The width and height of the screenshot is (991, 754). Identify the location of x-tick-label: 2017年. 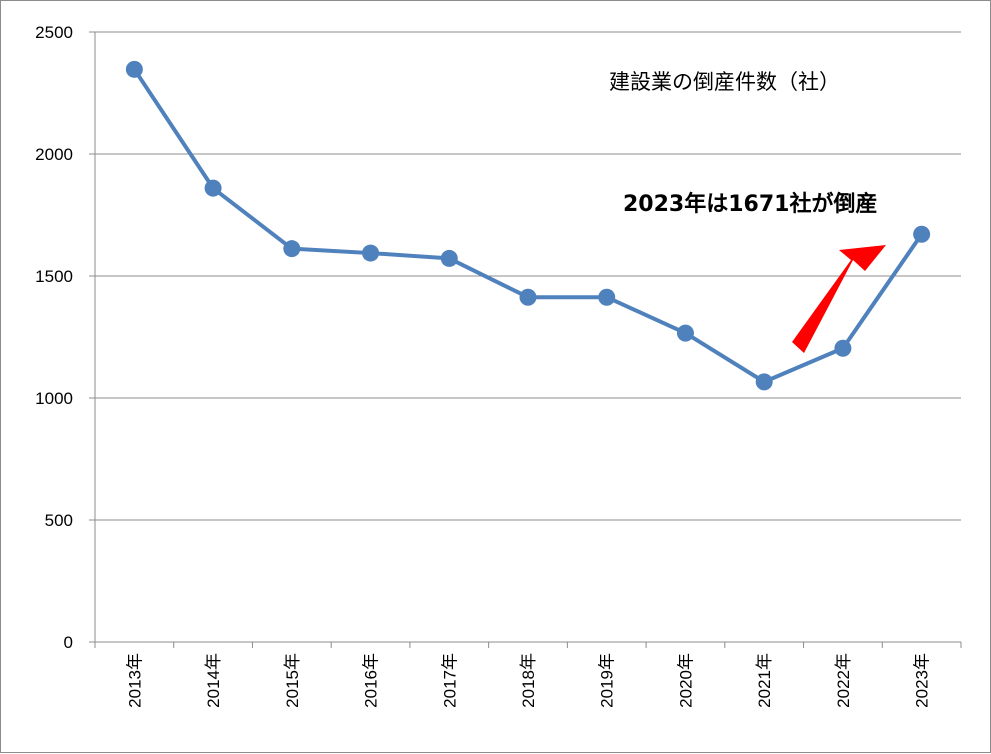
(449, 680).